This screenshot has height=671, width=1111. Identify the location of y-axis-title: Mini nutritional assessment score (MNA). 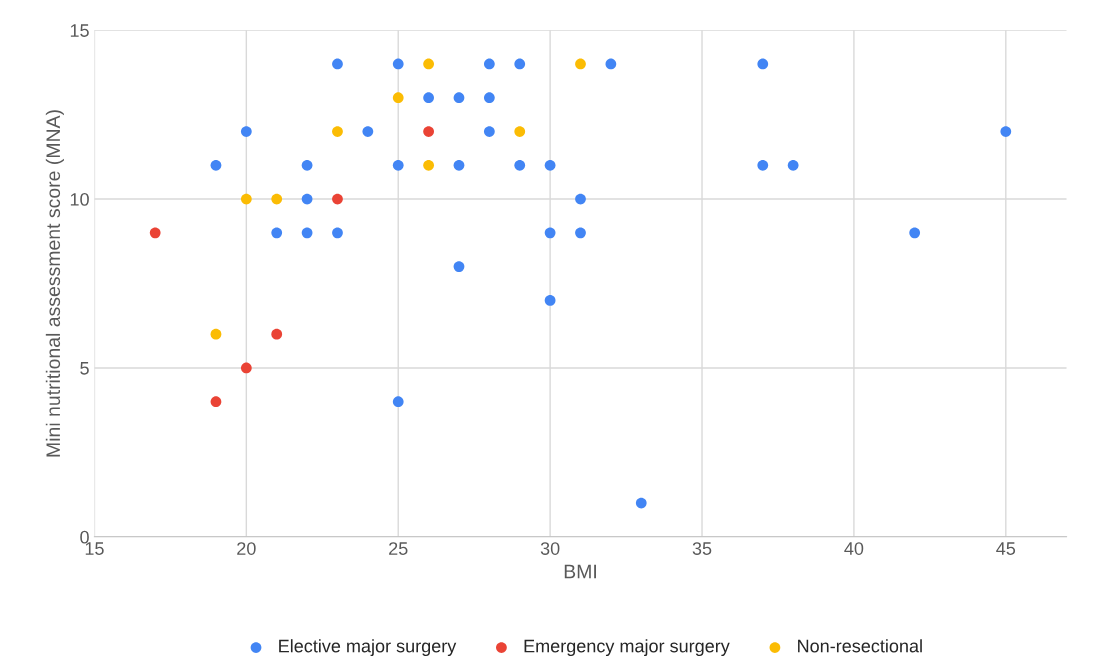
(54, 283).